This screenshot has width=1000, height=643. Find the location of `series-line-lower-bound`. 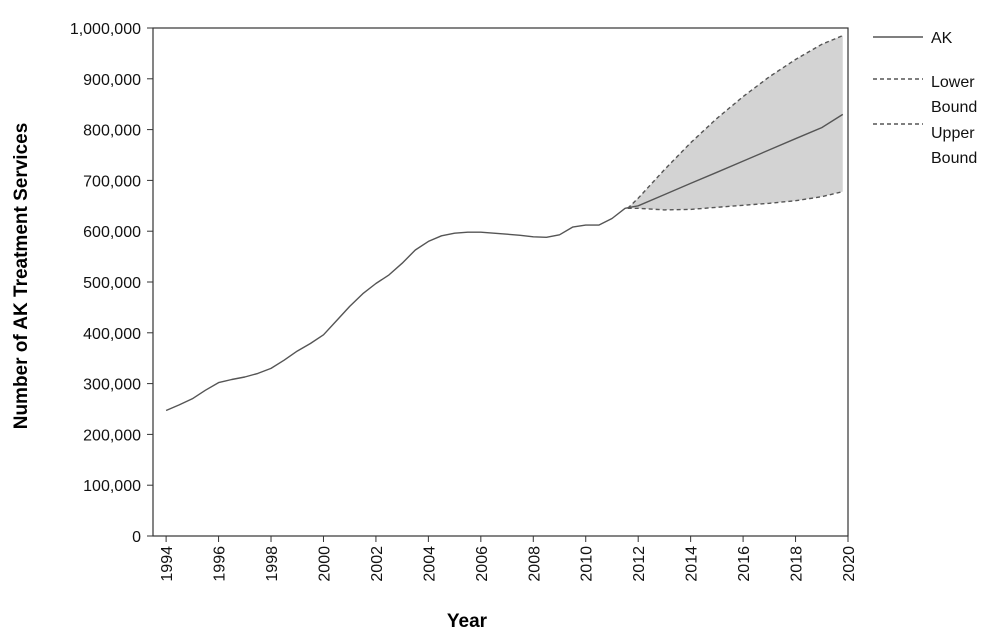

series-line-lower-bound is located at coordinates (735, 200).